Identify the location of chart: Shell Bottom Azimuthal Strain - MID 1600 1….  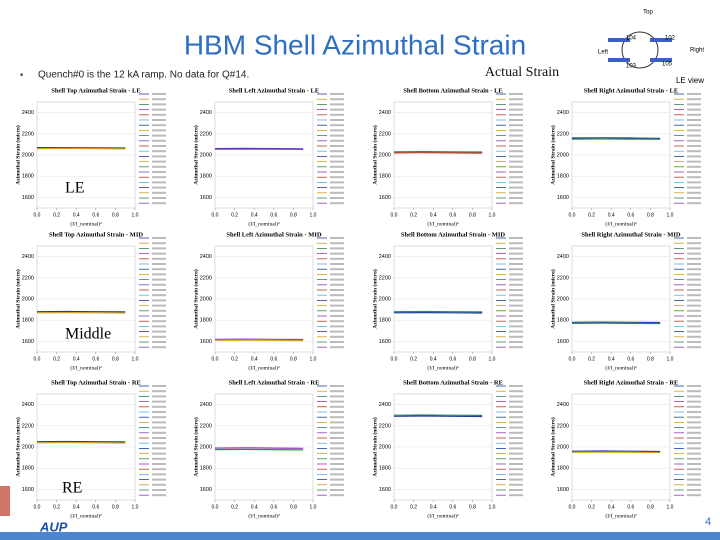
(447, 301).